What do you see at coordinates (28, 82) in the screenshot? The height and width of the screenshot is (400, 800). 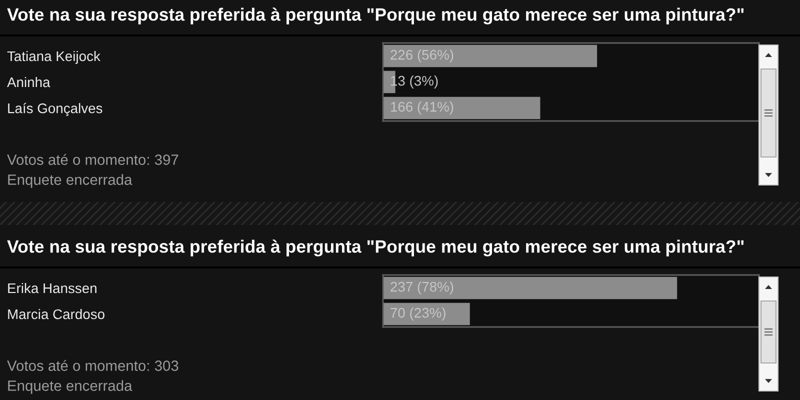 I see `y-tick-label: Aninha` at bounding box center [28, 82].